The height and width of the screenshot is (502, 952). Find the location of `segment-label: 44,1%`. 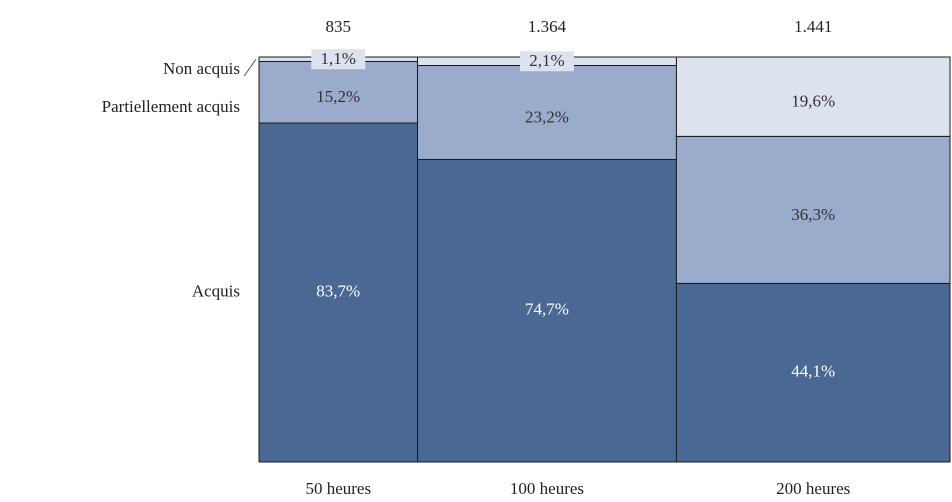

segment-label: 44,1% is located at coordinates (813, 371).